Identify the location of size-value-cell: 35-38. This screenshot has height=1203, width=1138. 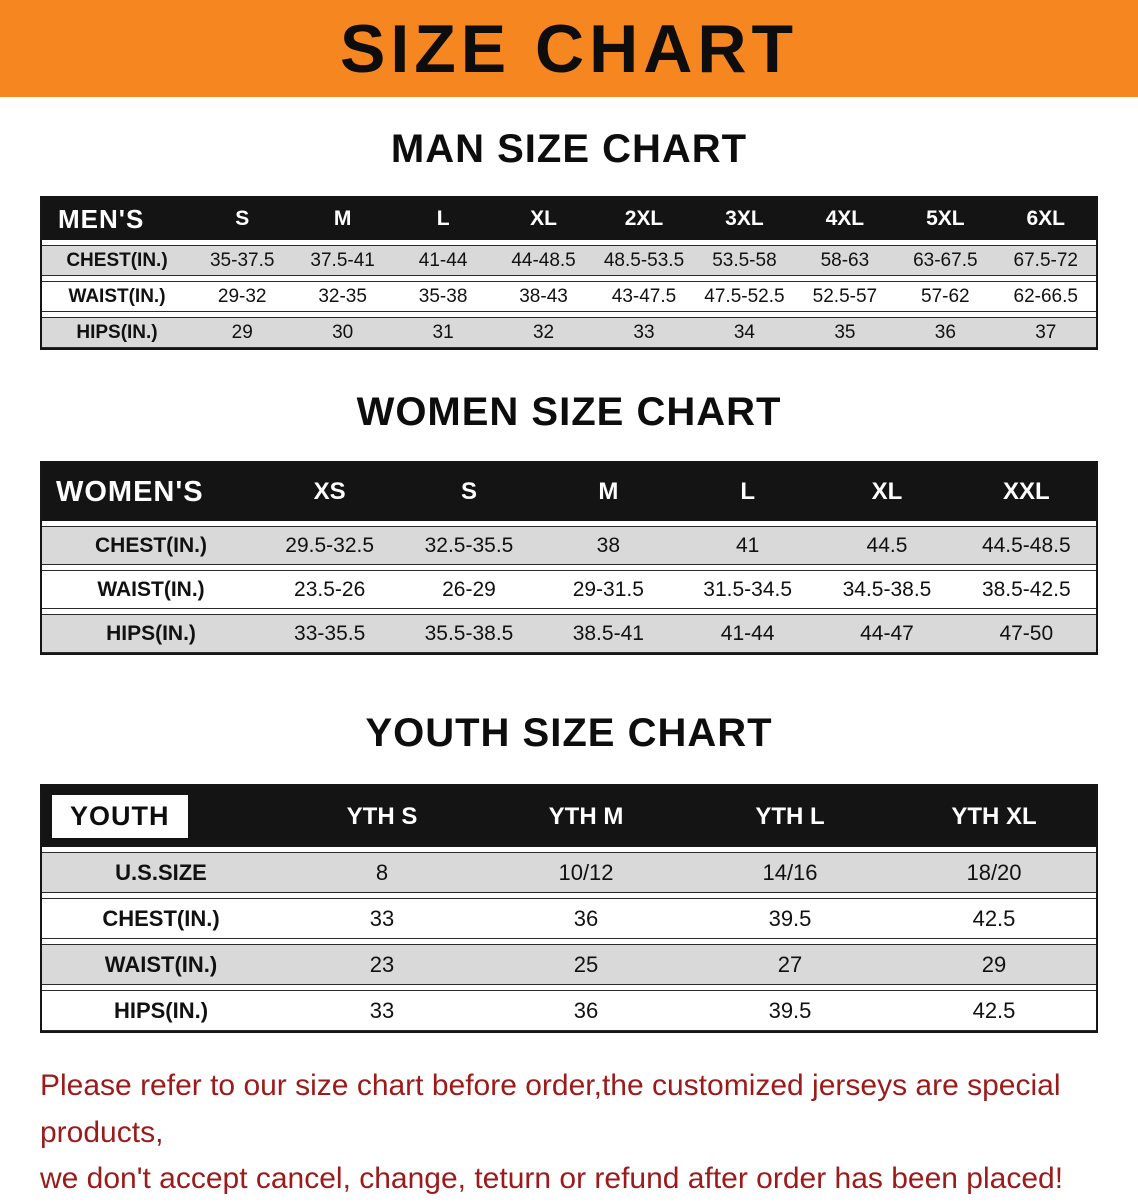
(443, 296).